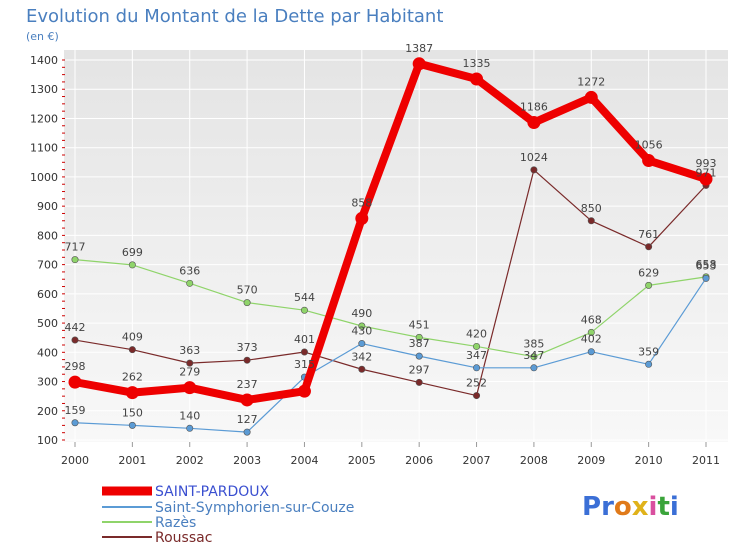  Describe the element at coordinates (247, 419) in the screenshot. I see `data-label: 127` at that location.